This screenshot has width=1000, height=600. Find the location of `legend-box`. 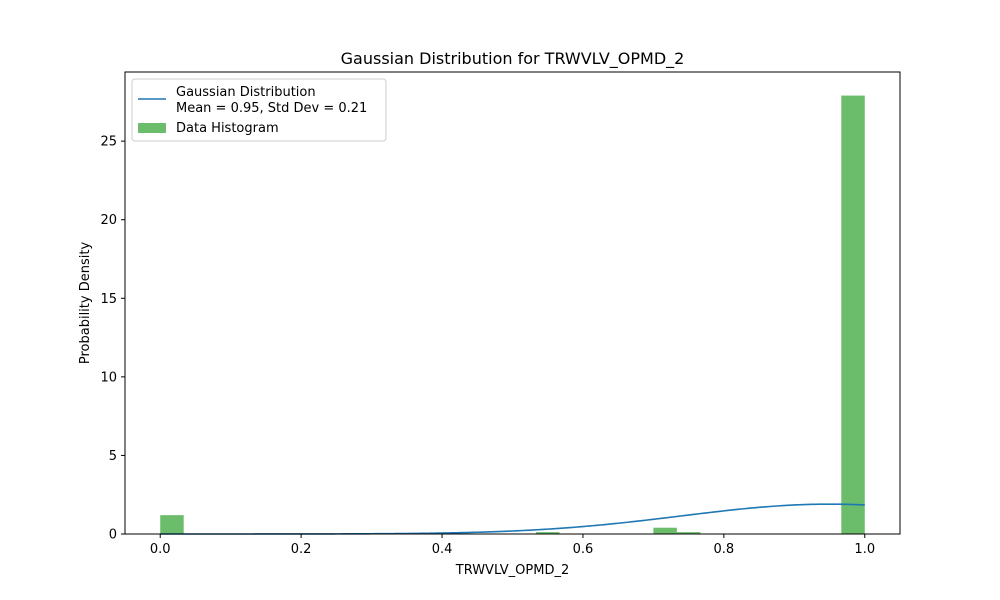

legend-box is located at coordinates (259, 110).